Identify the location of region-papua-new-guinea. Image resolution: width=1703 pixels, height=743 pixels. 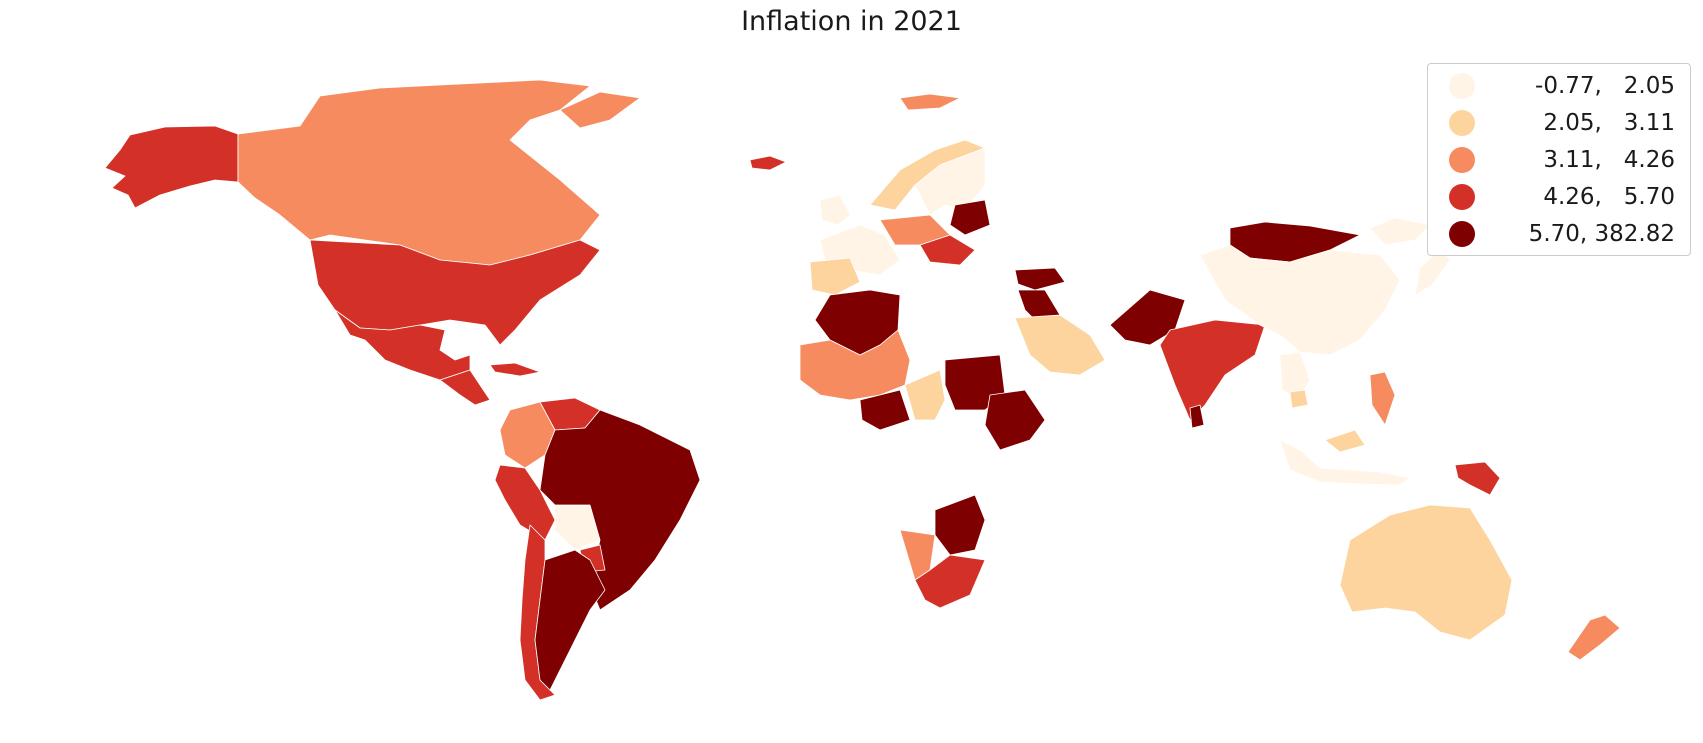
(1477, 478).